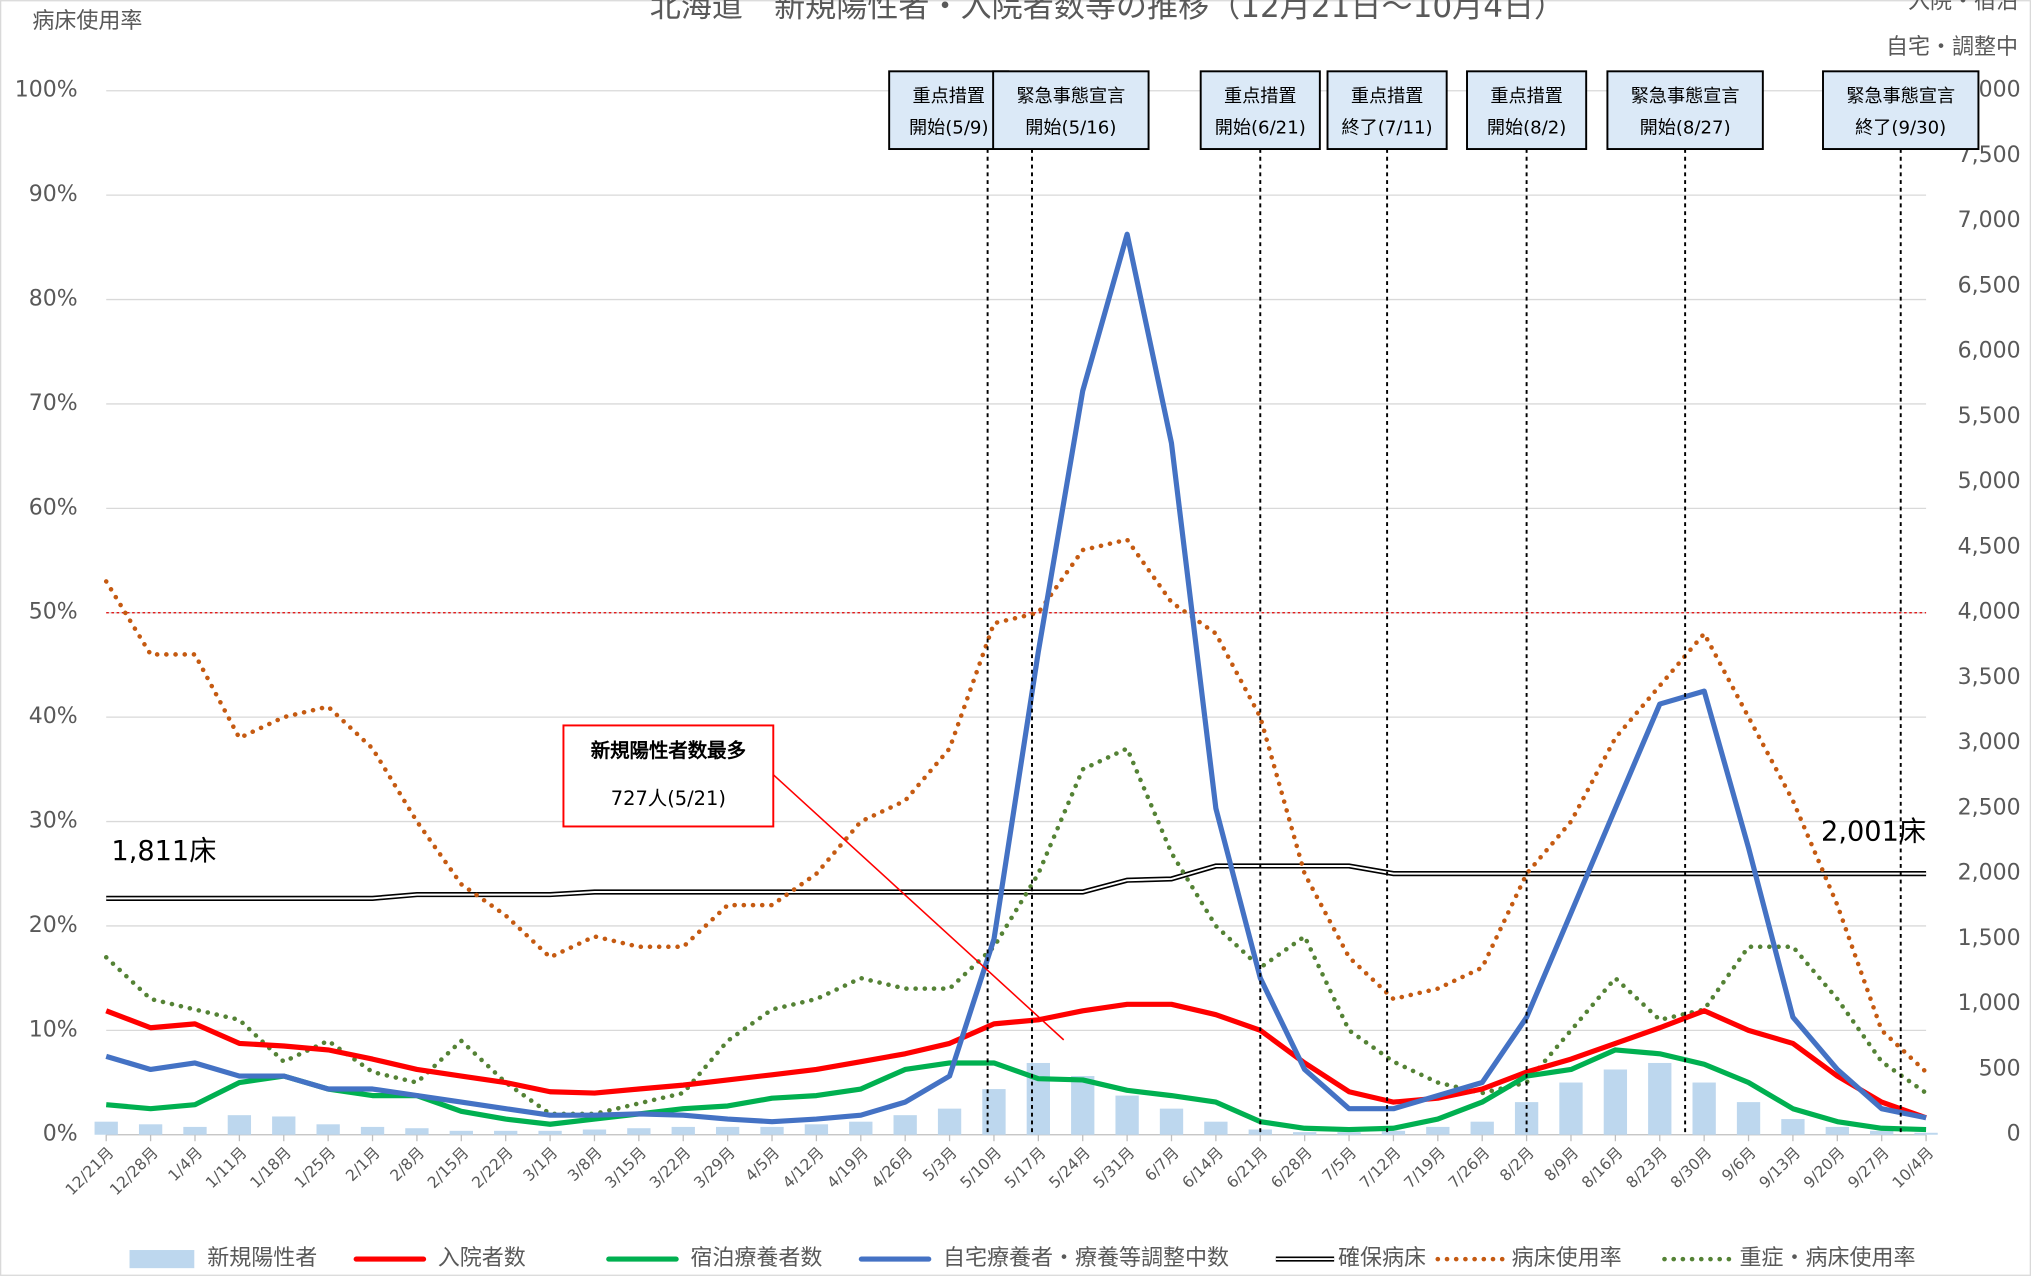 The height and width of the screenshot is (1276, 2031). Describe the element at coordinates (918, 907) in the screenshot. I see `callout-line` at that location.